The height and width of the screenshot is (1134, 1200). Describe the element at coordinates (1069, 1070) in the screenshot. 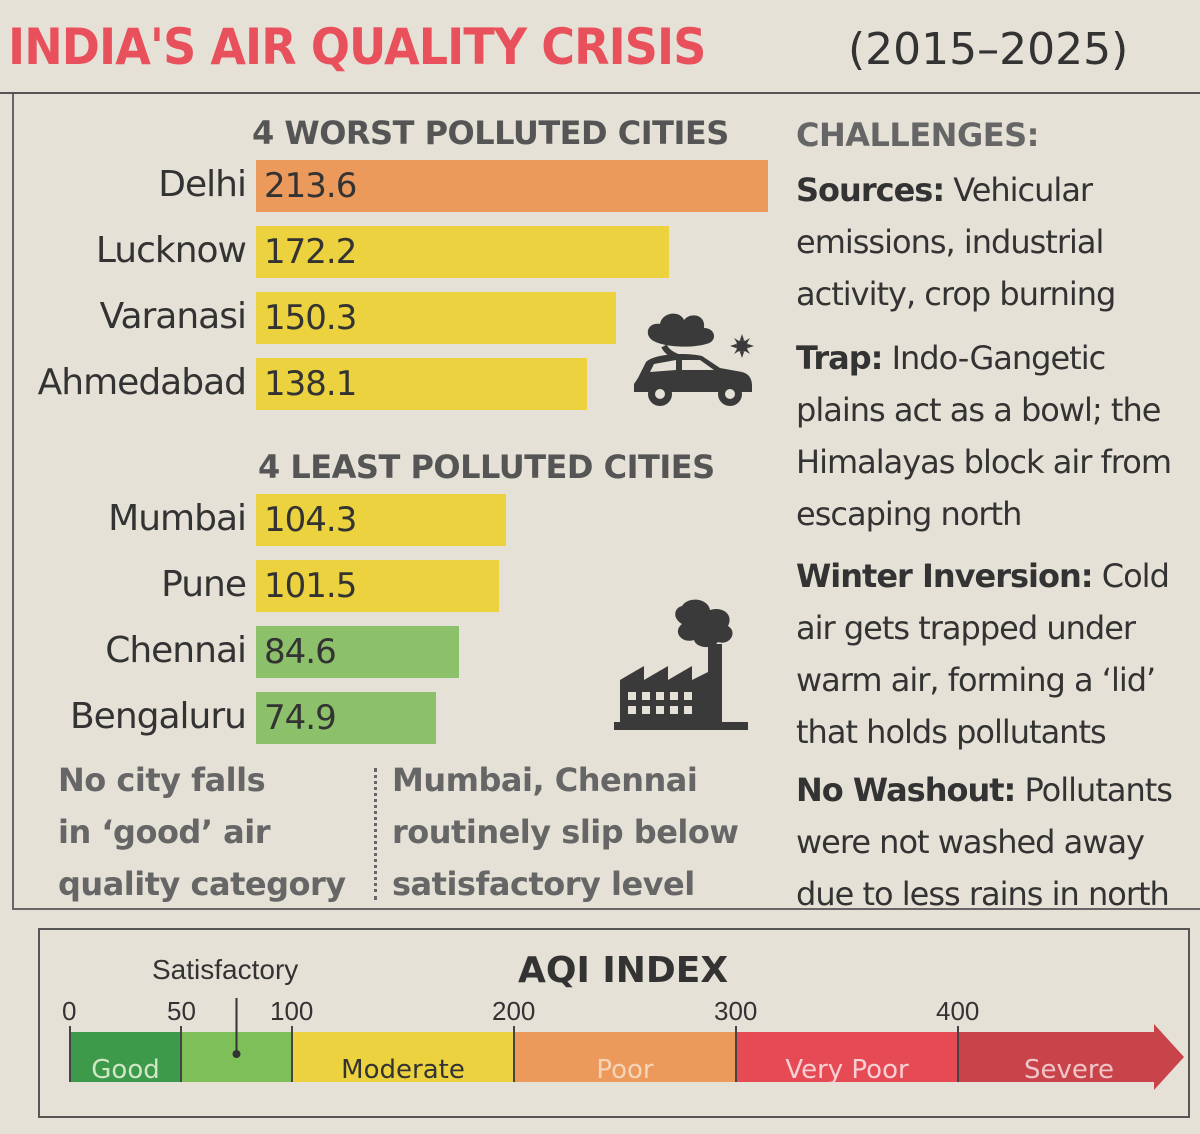

I see `aqi-segment-label-severe: Severe` at that location.